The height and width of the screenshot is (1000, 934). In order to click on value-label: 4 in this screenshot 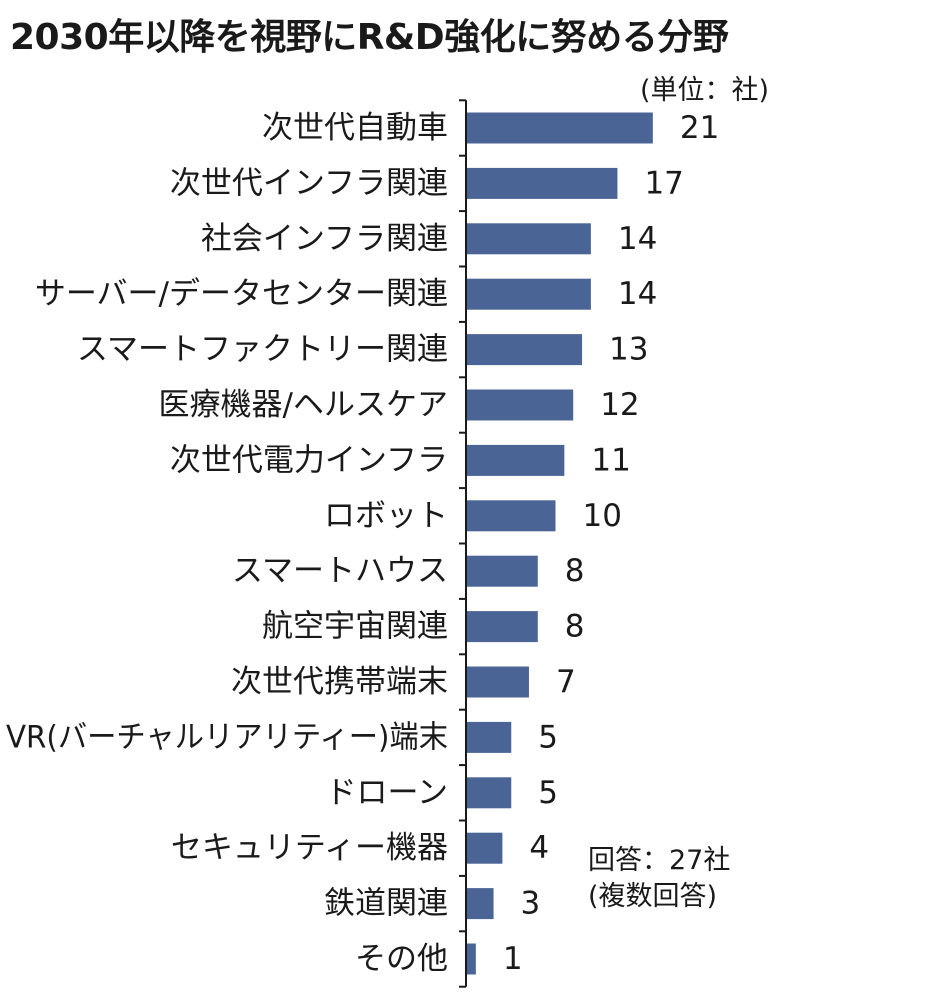, I will do `click(539, 848)`.